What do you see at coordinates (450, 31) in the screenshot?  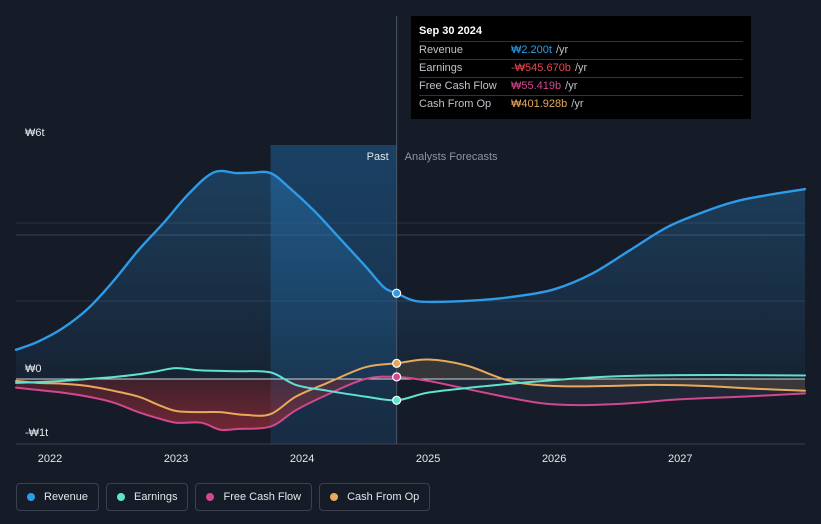 I see `tooltip-date: Sep 30 2024` at bounding box center [450, 31].